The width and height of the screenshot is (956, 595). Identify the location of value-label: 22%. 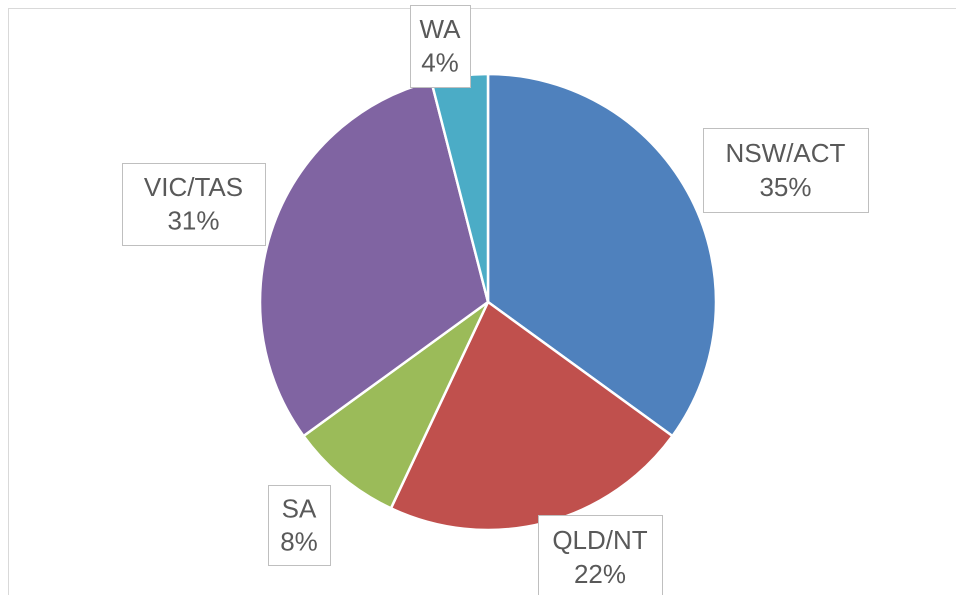
(600, 574).